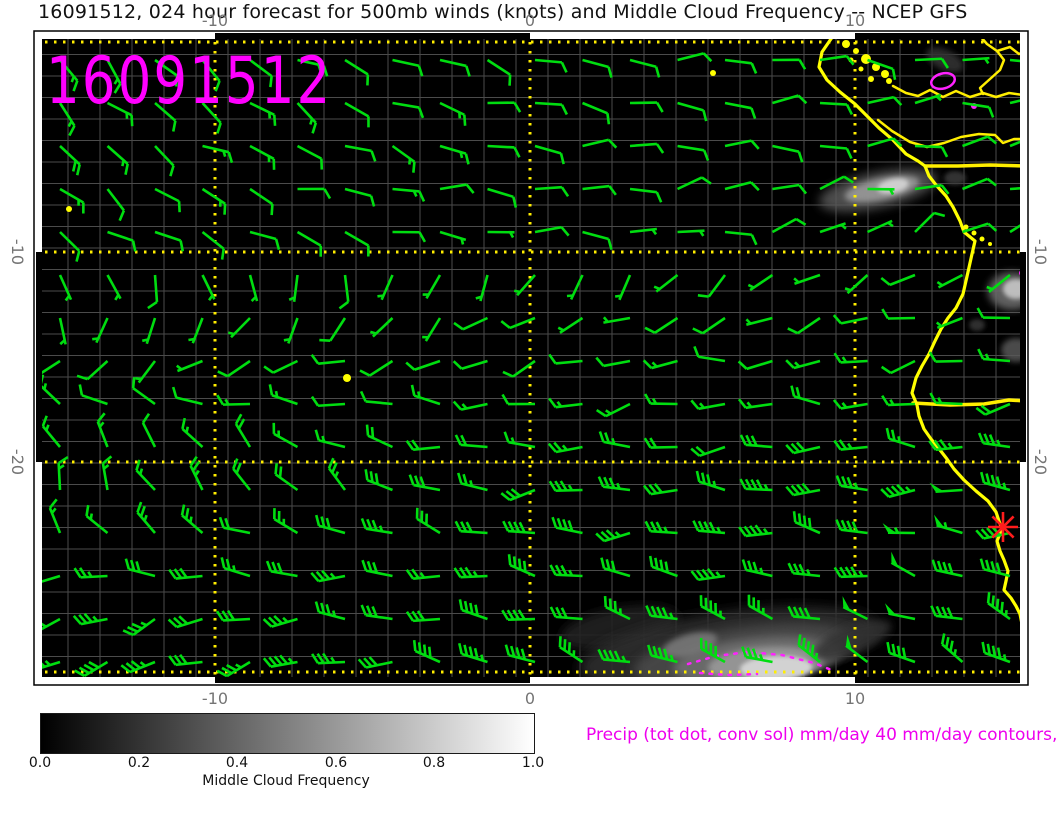 This screenshot has width=1056, height=816. I want to click on axis-tick-label-top: 10, so click(855, 20).